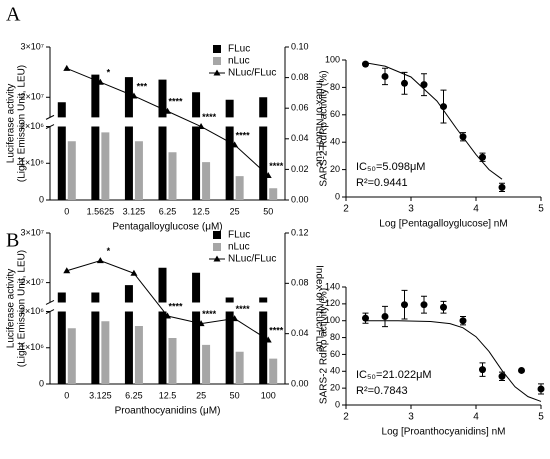  Describe the element at coordinates (101, 211) in the screenshot. I see `x-tick-label: 1.5625` at that location.